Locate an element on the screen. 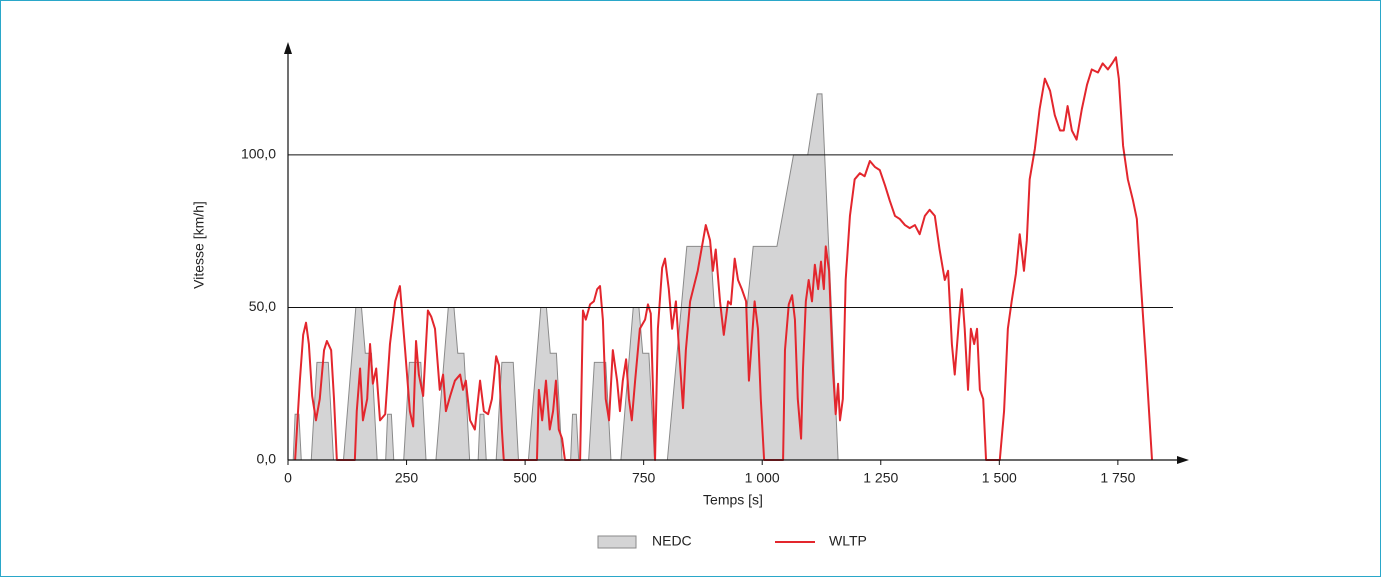 The width and height of the screenshot is (1381, 577). legend-swatch is located at coordinates (617, 542).